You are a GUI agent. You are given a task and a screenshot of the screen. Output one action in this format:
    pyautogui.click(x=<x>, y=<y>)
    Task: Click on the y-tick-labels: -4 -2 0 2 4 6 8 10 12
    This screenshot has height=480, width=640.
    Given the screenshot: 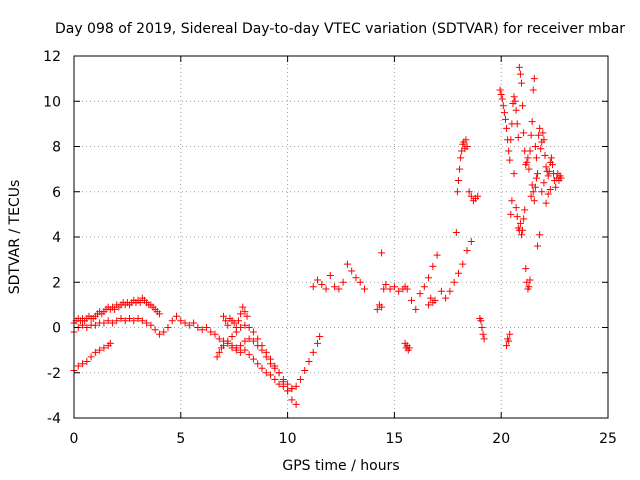 What is the action you would take?
    pyautogui.click(x=52, y=238)
    